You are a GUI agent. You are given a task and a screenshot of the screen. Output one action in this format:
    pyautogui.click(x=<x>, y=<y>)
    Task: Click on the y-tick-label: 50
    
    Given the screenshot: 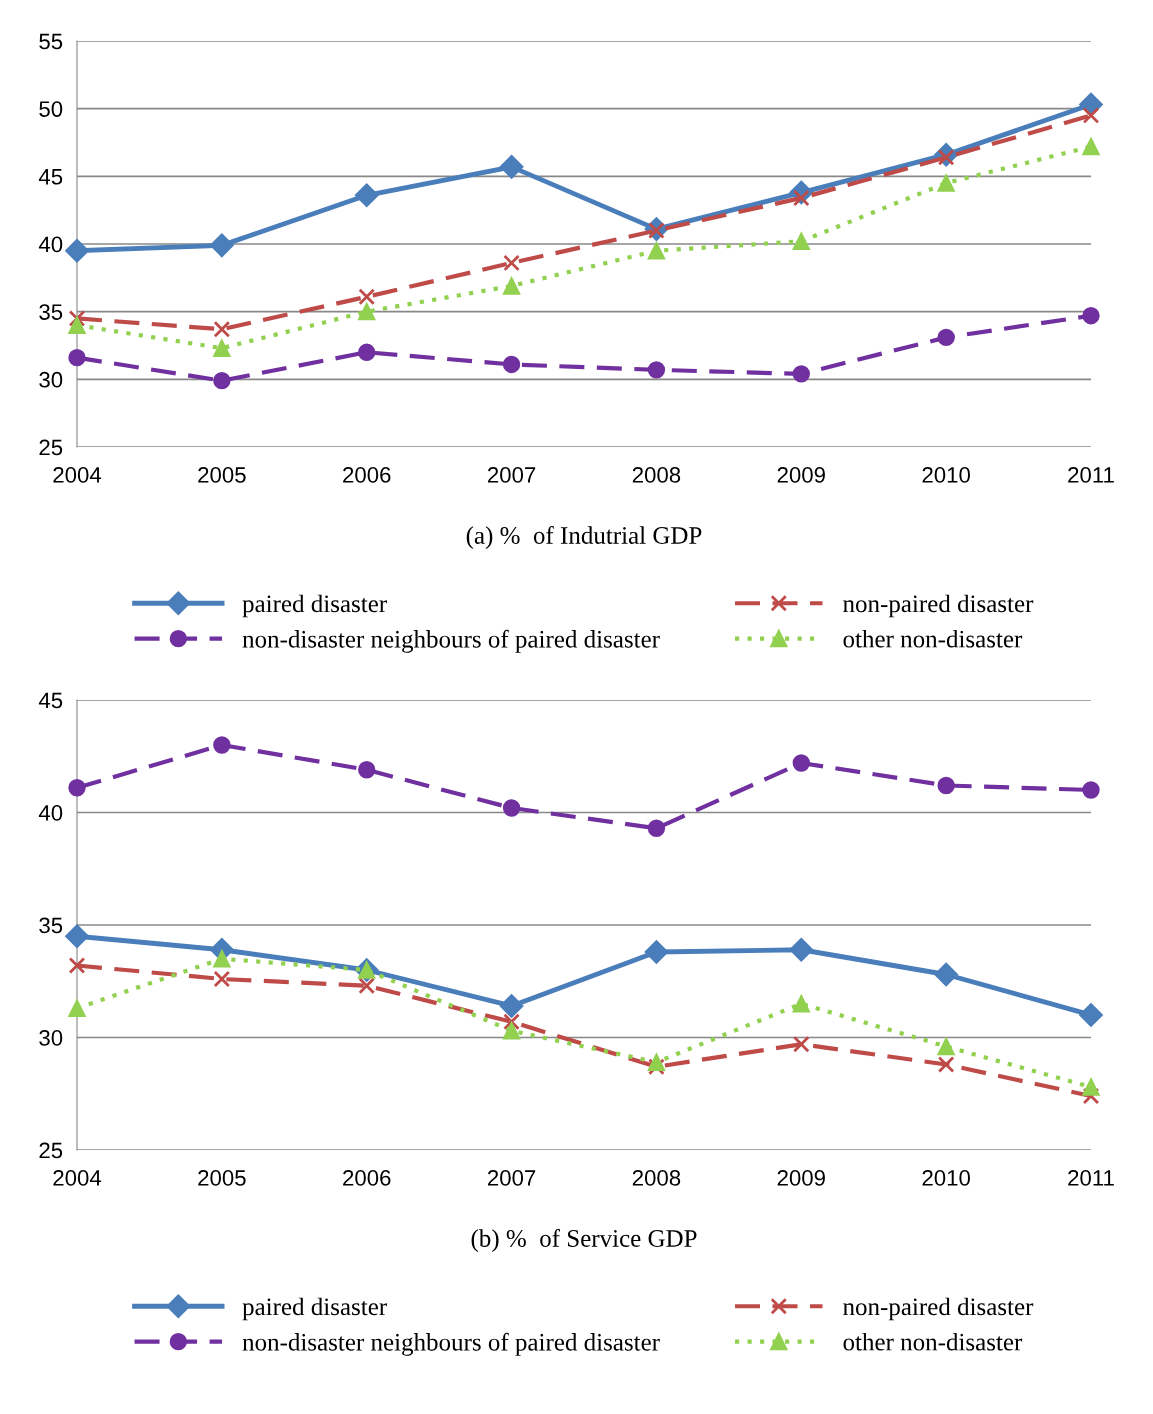 What is the action you would take?
    pyautogui.click(x=51, y=109)
    